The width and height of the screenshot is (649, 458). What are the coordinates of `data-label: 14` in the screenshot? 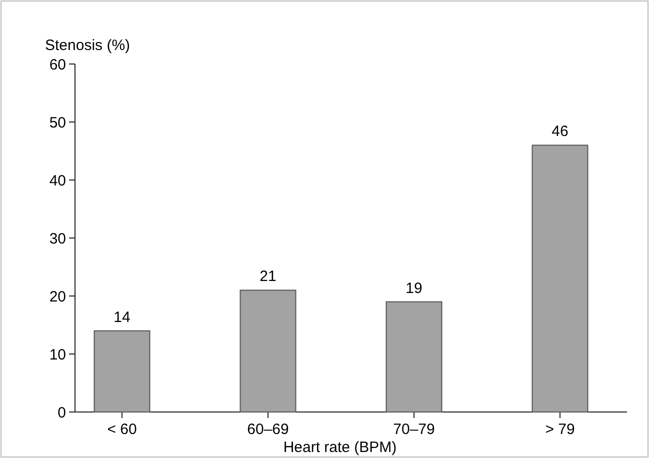 It's located at (122, 317).